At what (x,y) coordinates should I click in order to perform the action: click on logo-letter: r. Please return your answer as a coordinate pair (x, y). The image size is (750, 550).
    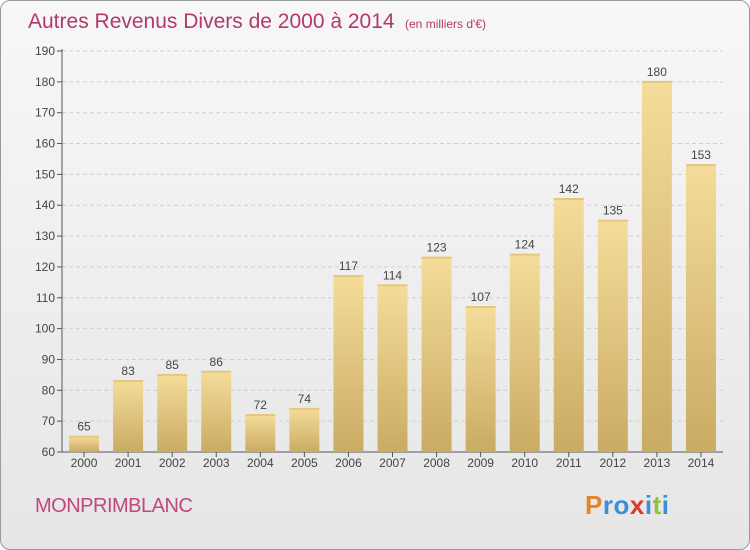
    Looking at the image, I should click on (608, 505).